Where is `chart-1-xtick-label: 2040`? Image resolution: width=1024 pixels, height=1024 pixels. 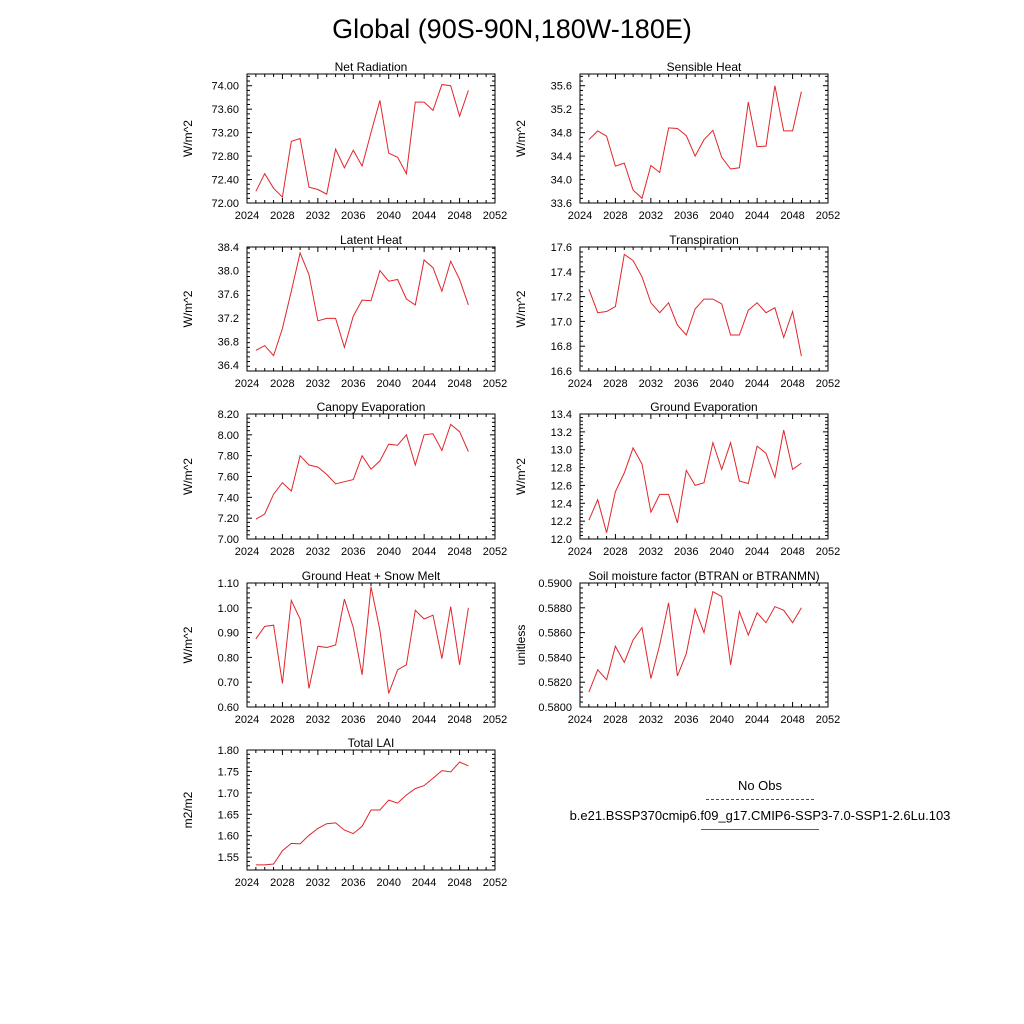 chart-1-xtick-label: 2040 is located at coordinates (388, 216).